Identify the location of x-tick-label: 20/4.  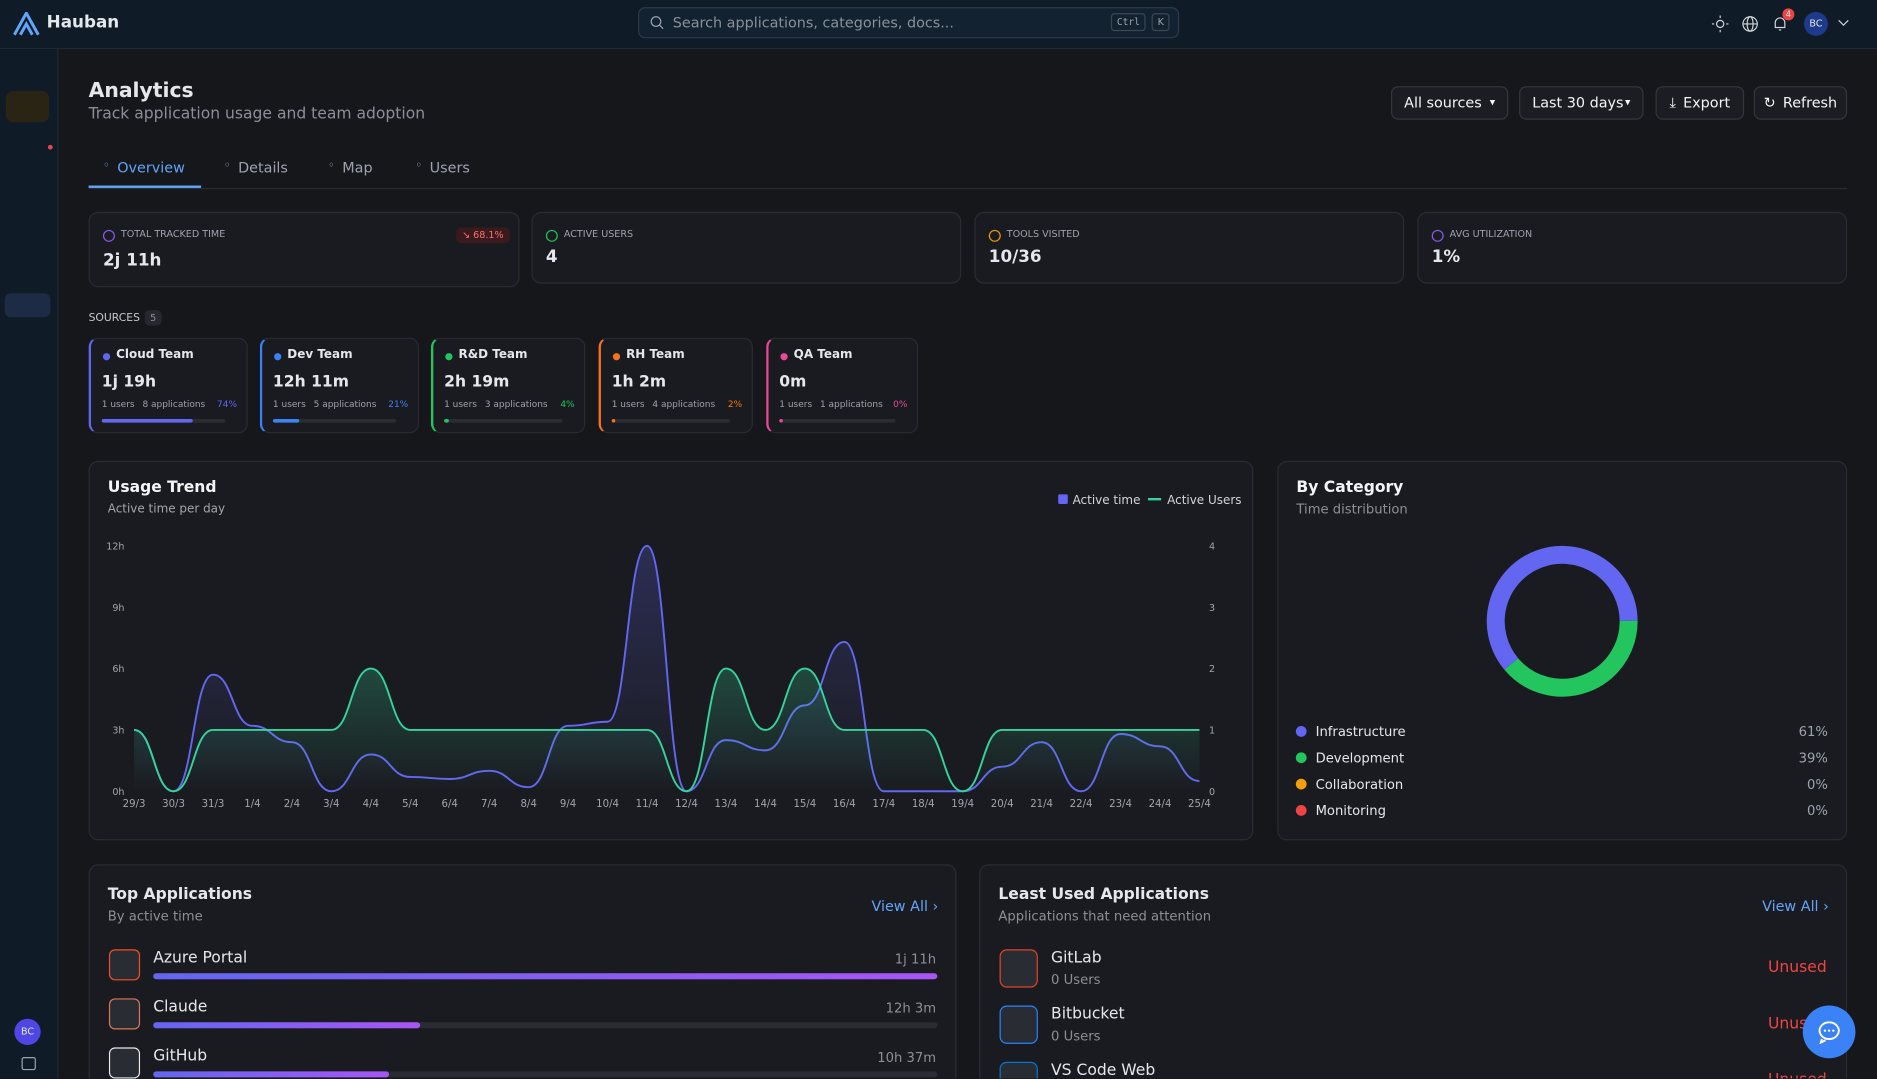
(1002, 804).